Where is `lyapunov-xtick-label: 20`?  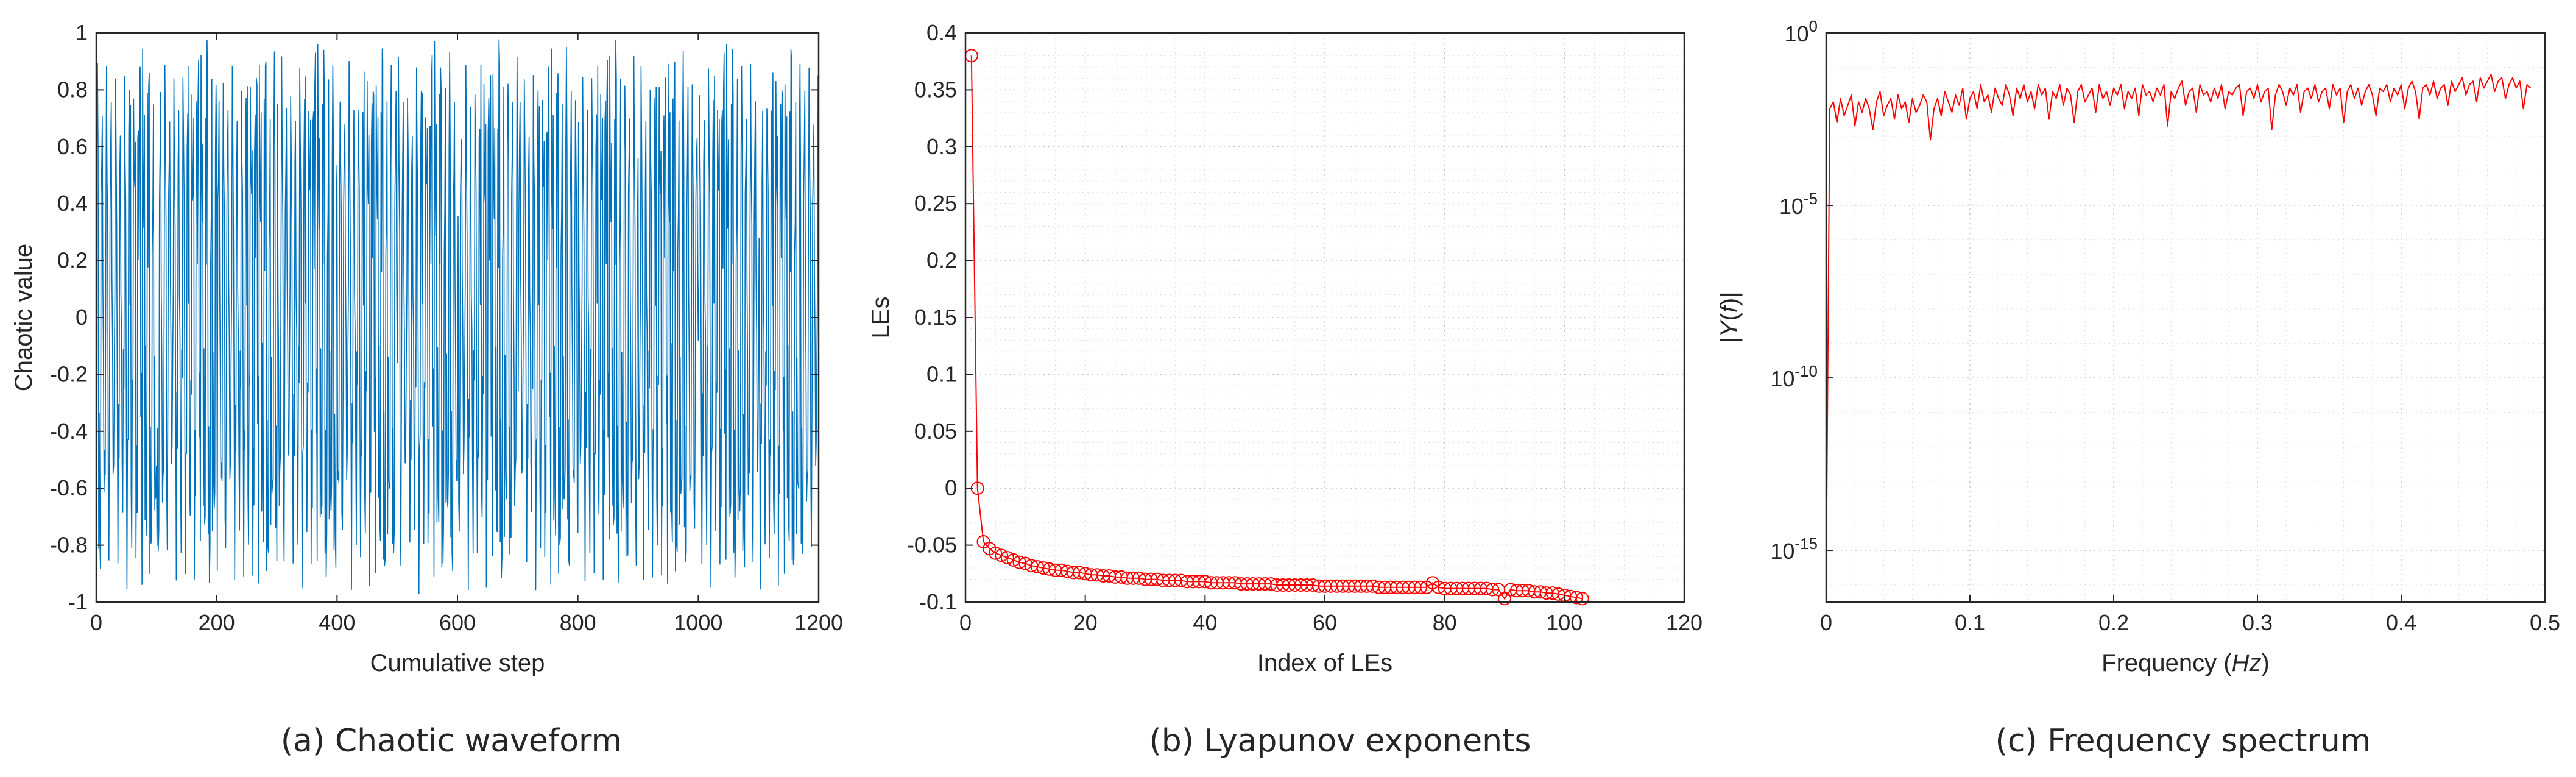 lyapunov-xtick-label: 20 is located at coordinates (1085, 622).